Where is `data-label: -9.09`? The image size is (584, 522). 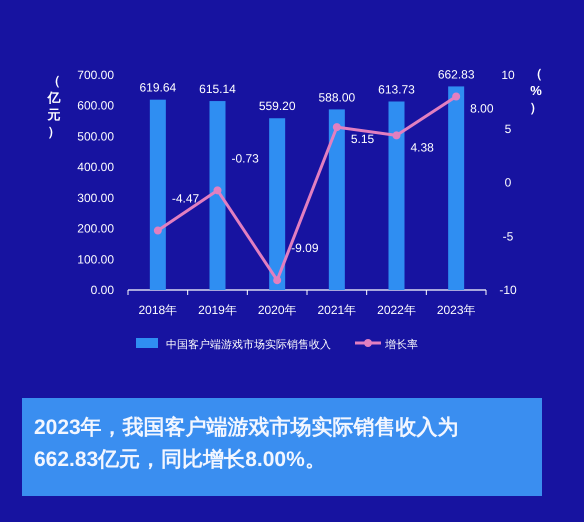 data-label: -9.09 is located at coordinates (305, 248).